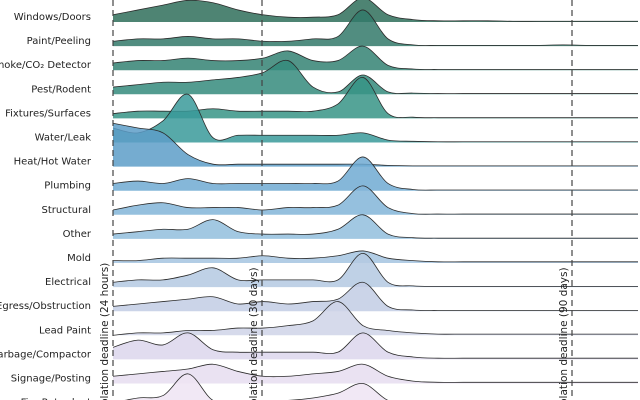  Describe the element at coordinates (48, 113) in the screenshot. I see `ridge-label: Fixtures/Surfaces` at that location.